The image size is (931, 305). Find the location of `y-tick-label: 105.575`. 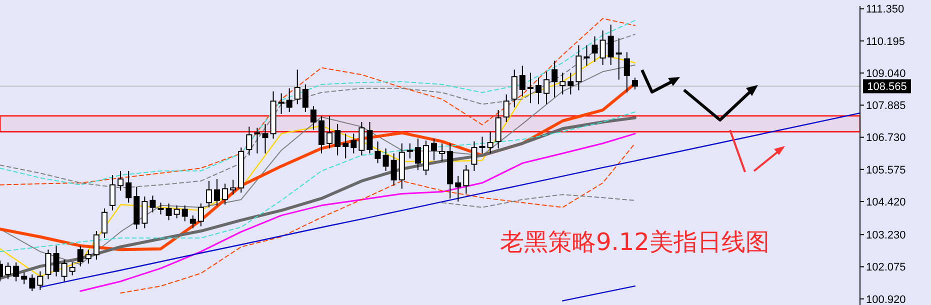

y-tick-label: 105.575 is located at coordinates (886, 170).